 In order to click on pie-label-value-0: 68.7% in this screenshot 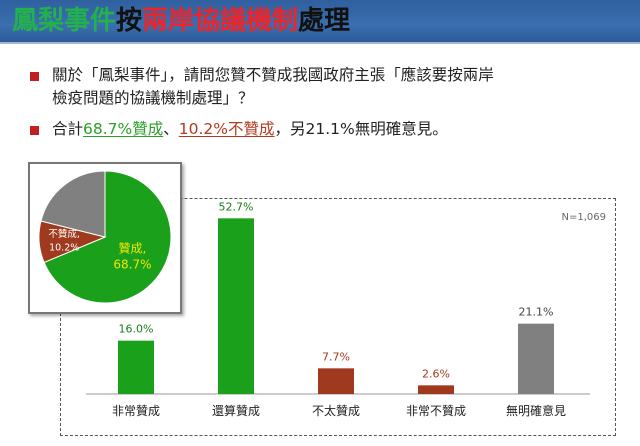, I will do `click(132, 264)`.